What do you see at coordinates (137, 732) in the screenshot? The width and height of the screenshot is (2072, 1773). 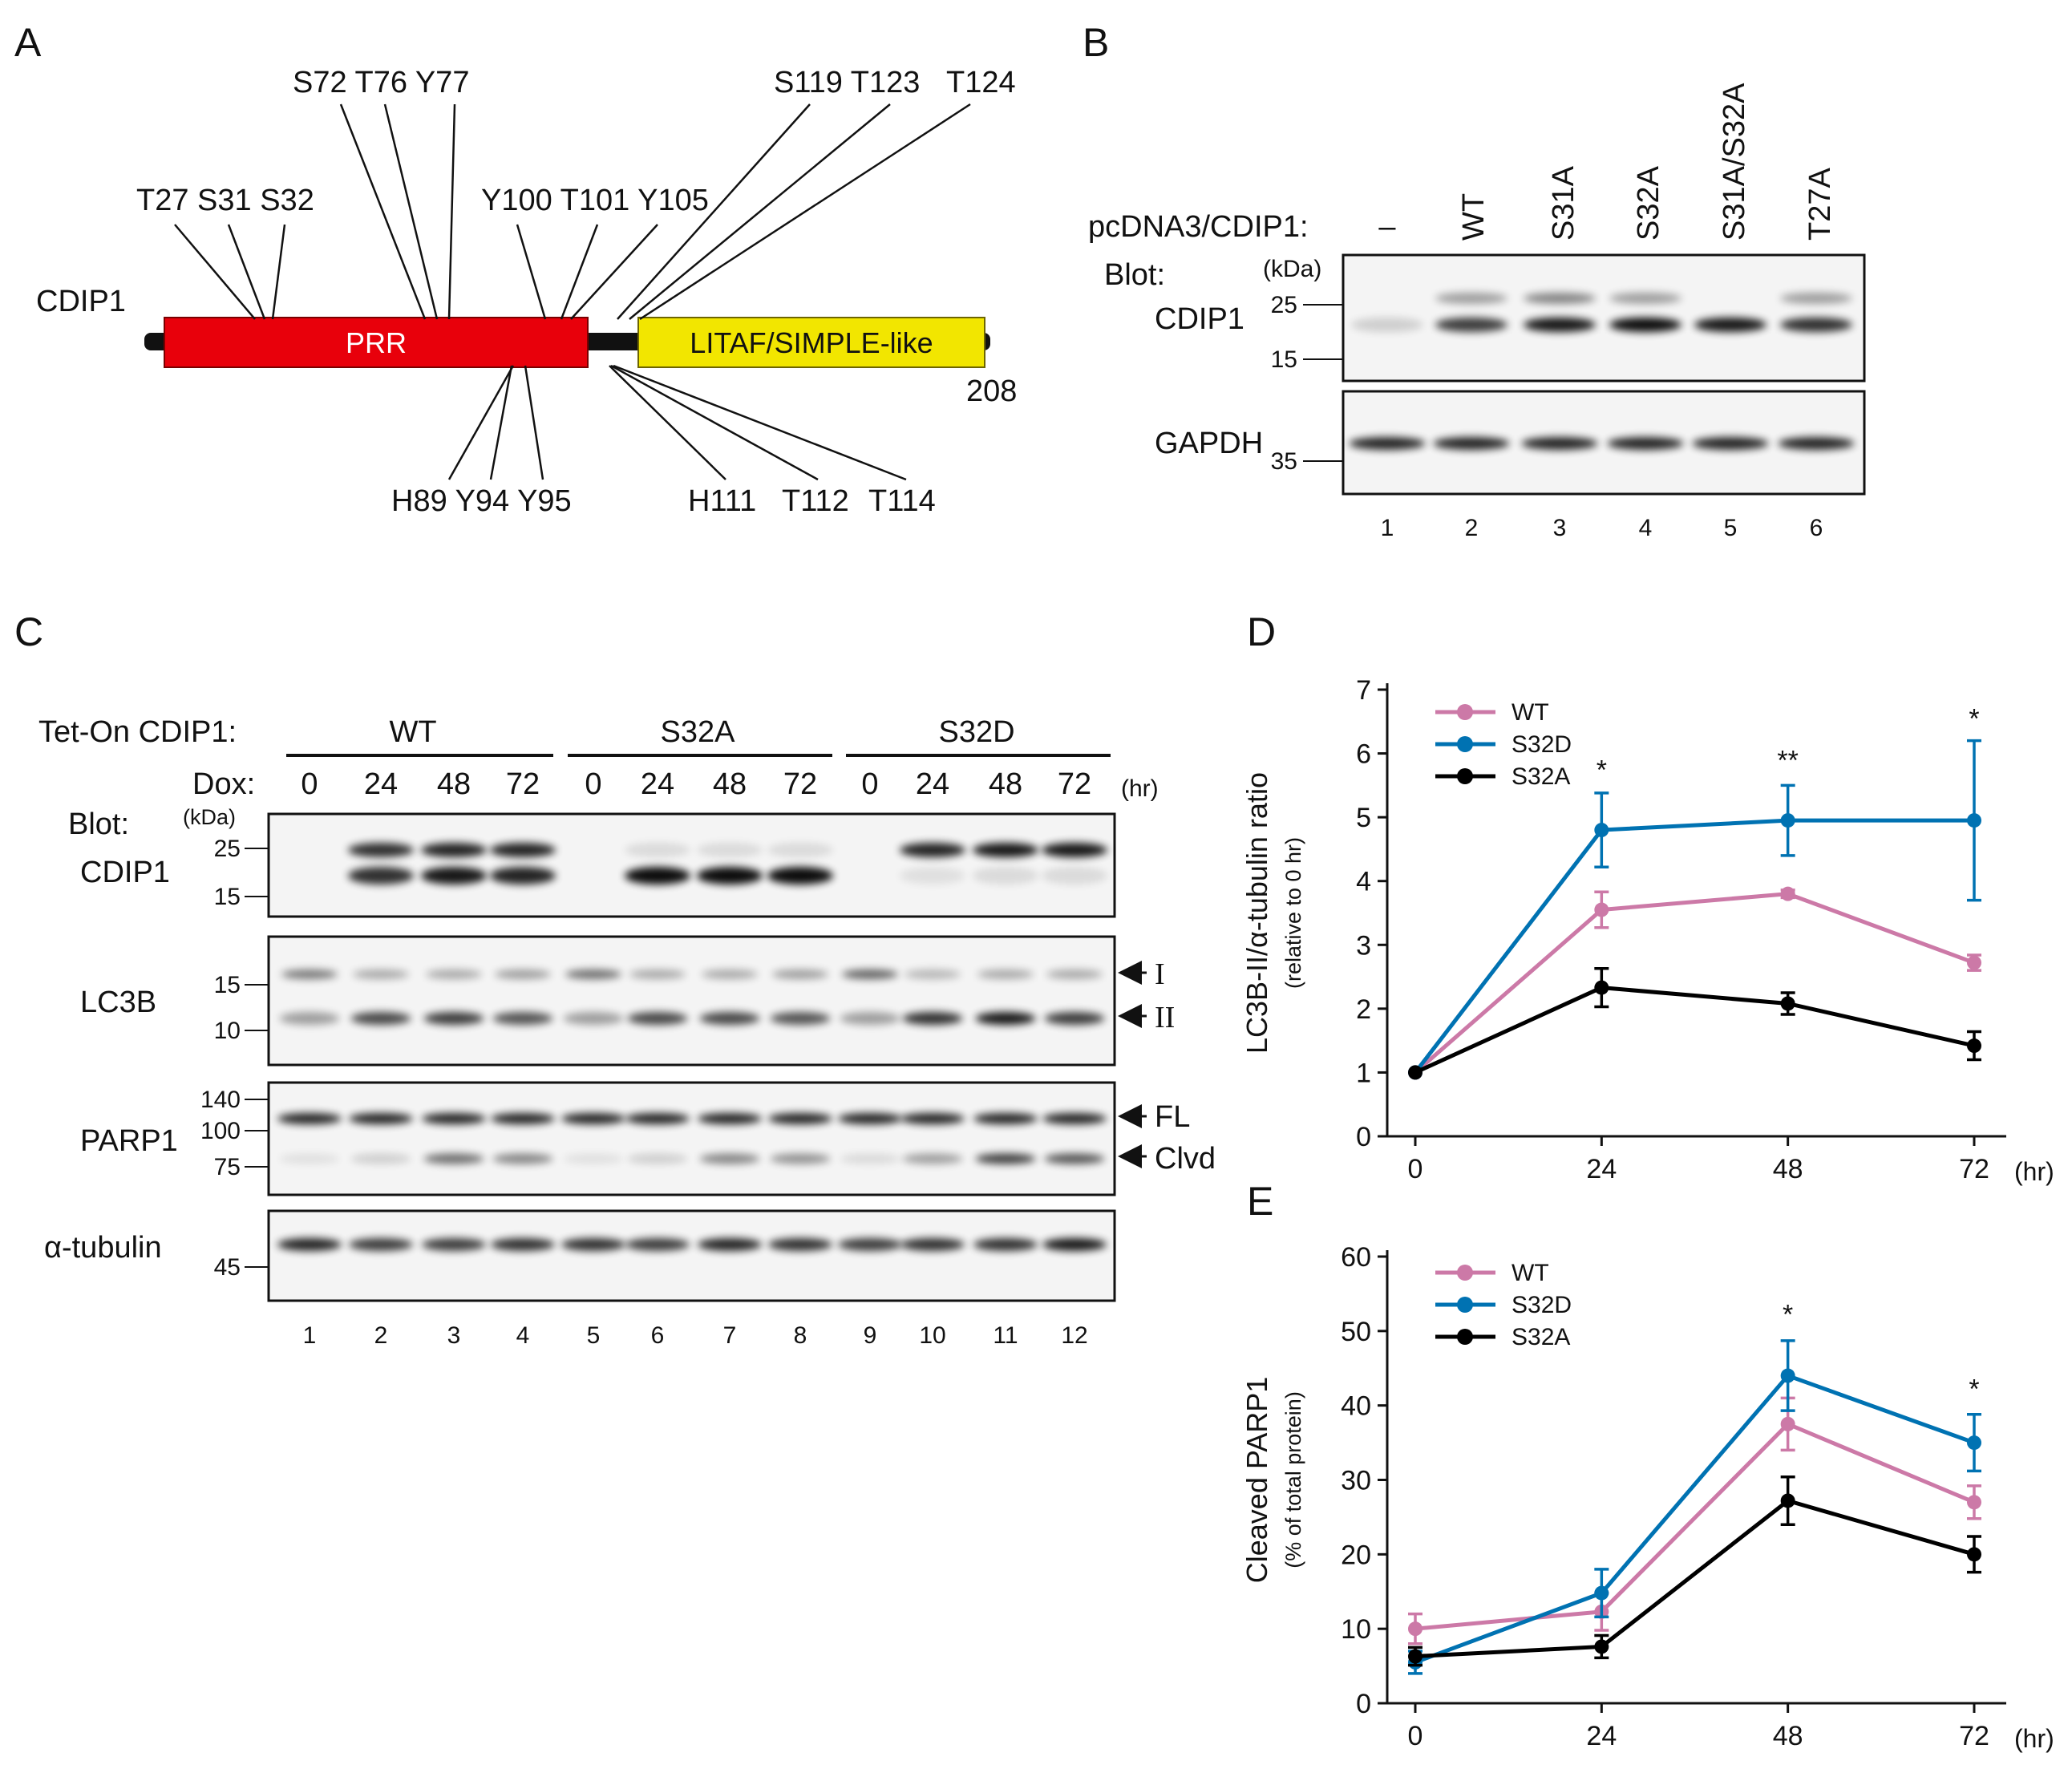 I see `tet-on-label: Tet-On CDIP1:` at bounding box center [137, 732].